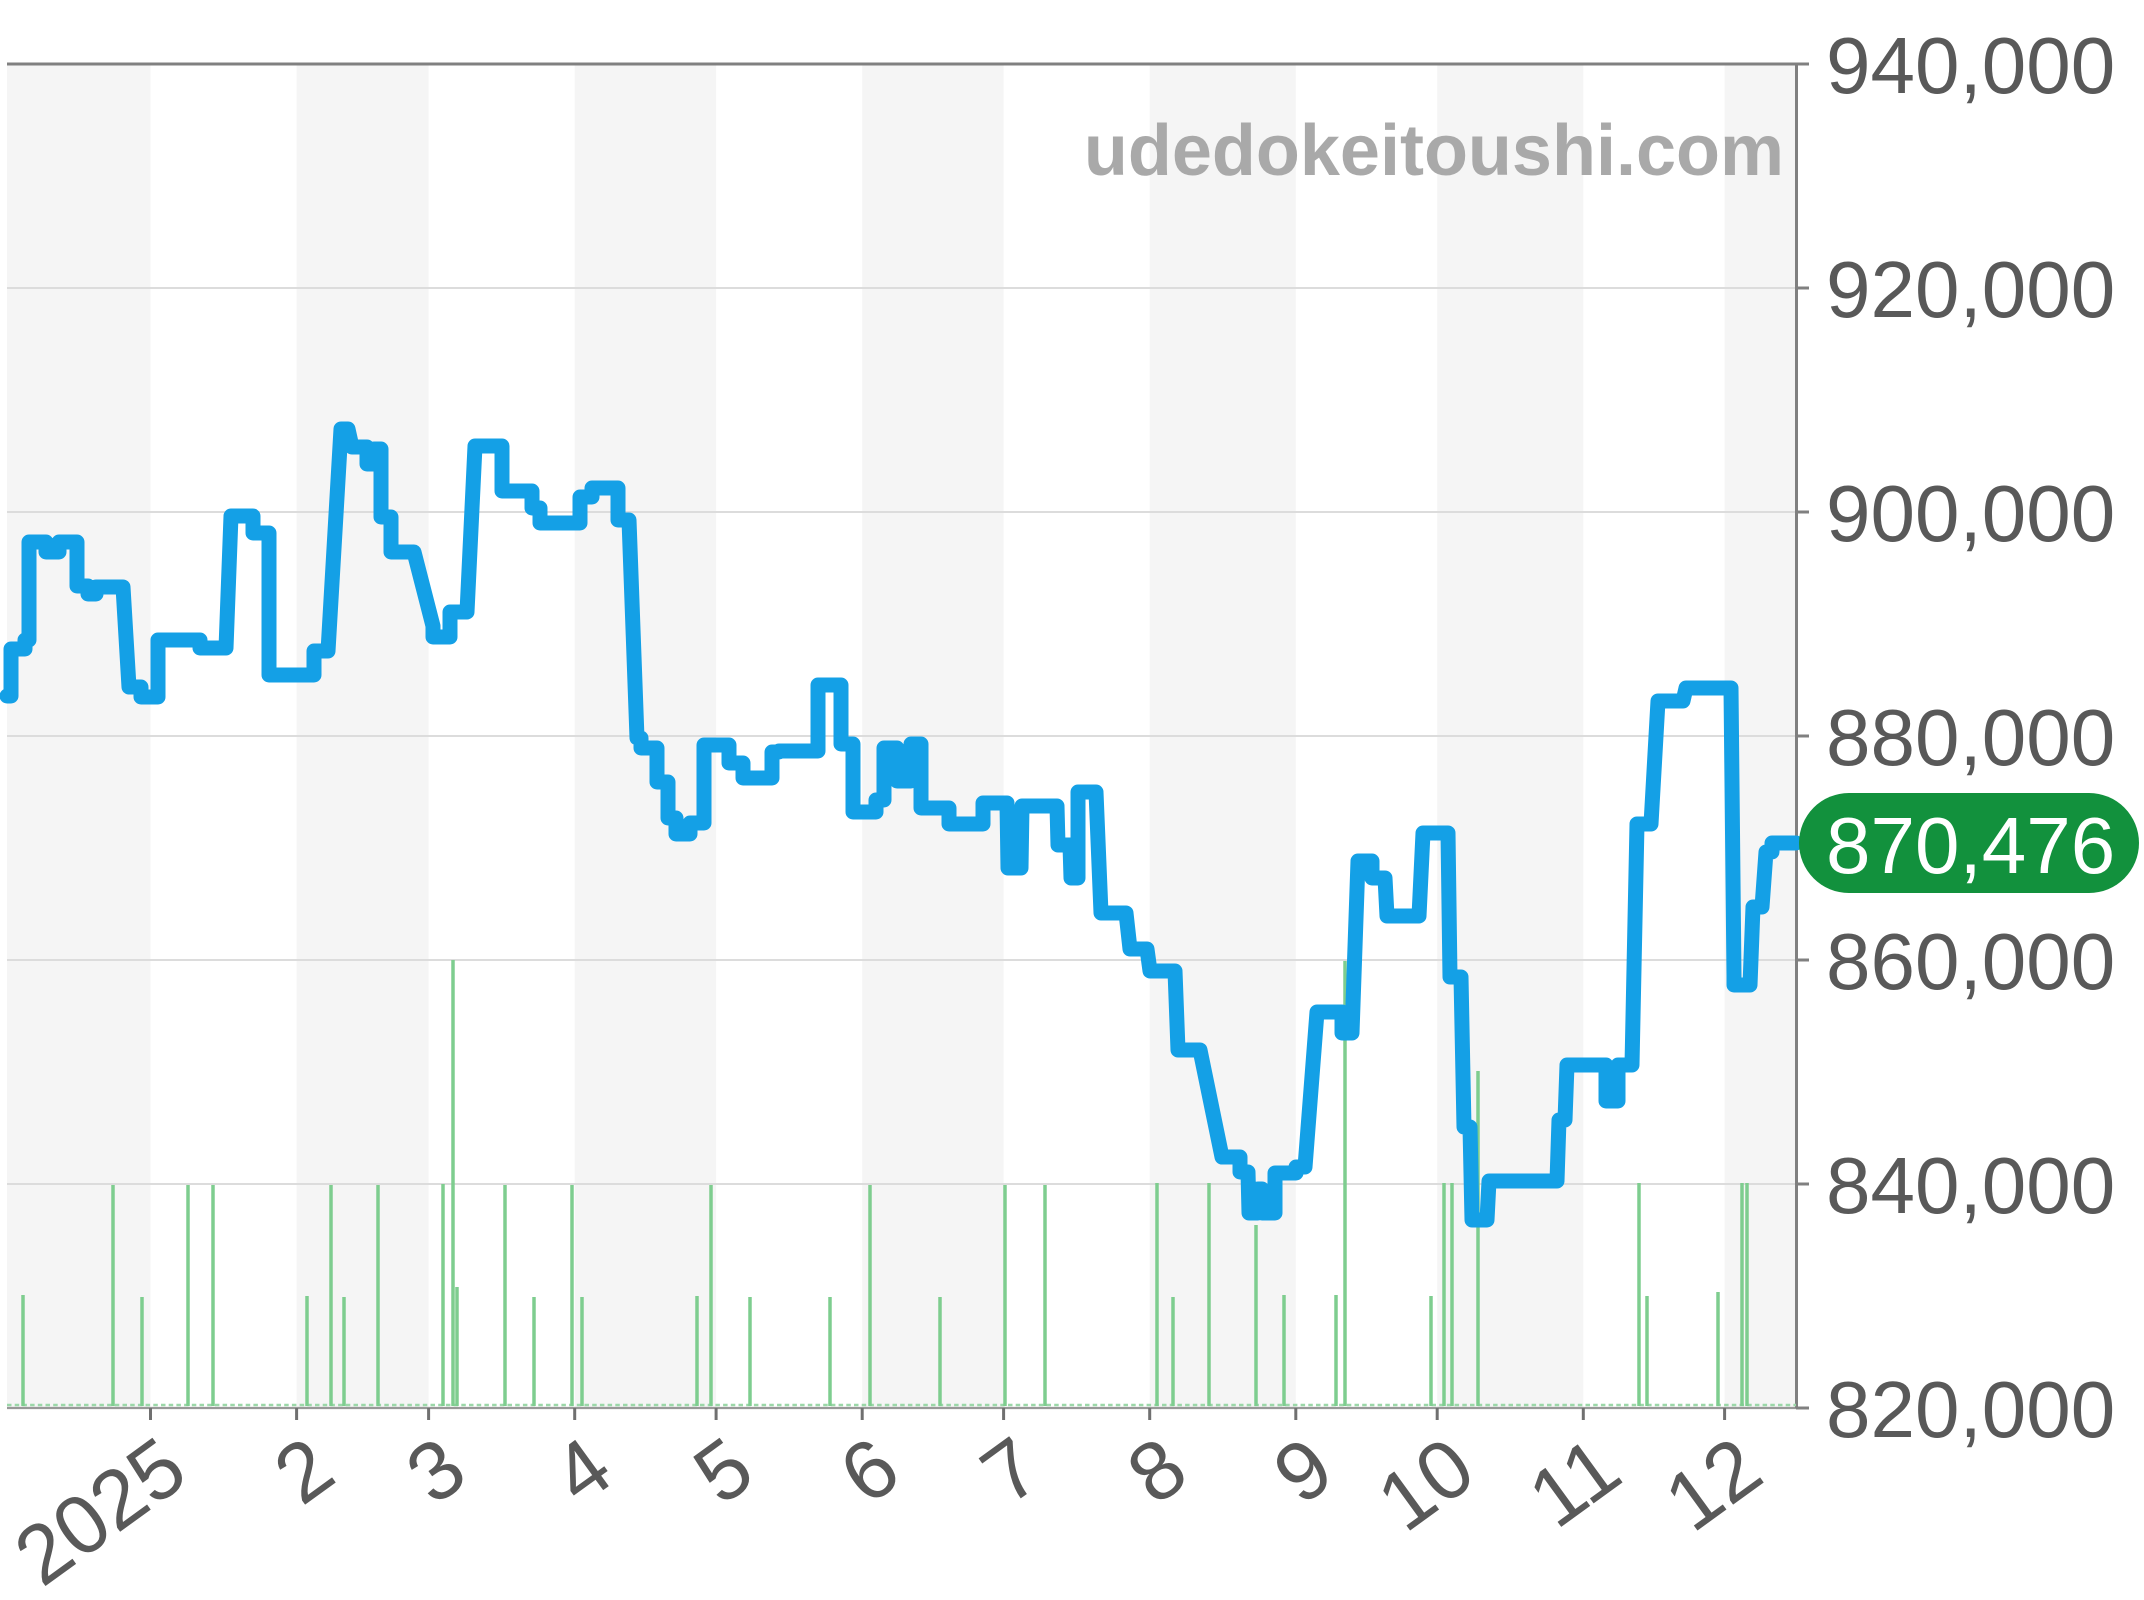 The height and width of the screenshot is (1600, 2144). I want to click on svg-text: 920,000, so click(1970, 289).